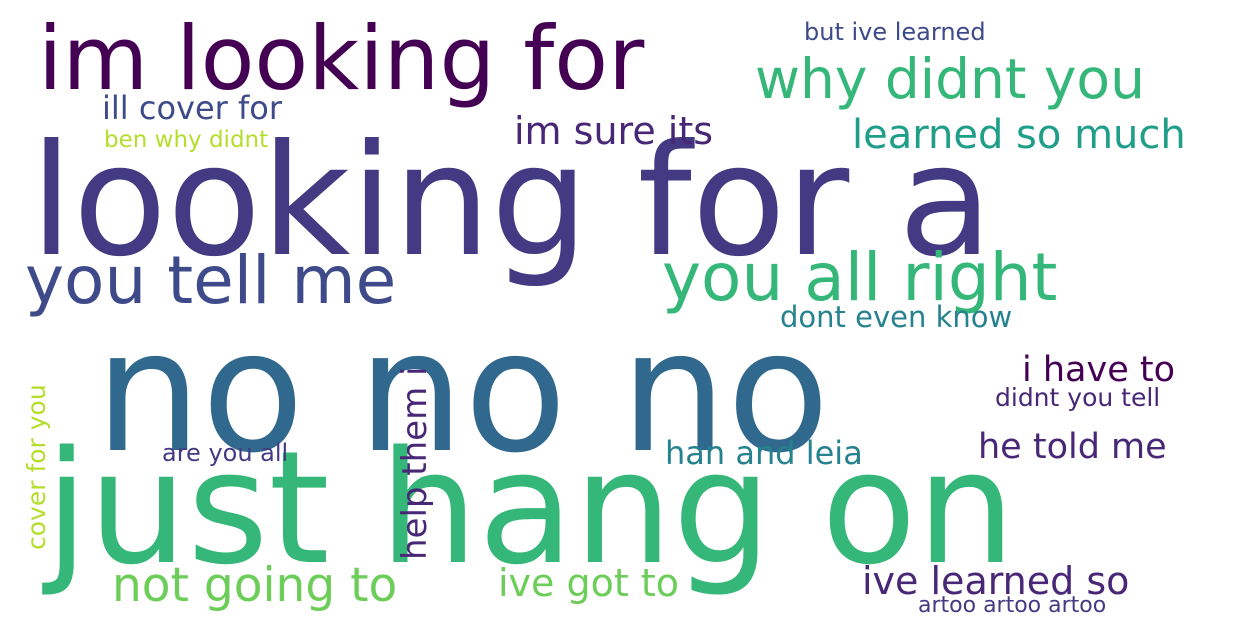 This screenshot has height=644, width=1247. What do you see at coordinates (896, 317) in the screenshot?
I see `word-dont-even-know: dont even know` at bounding box center [896, 317].